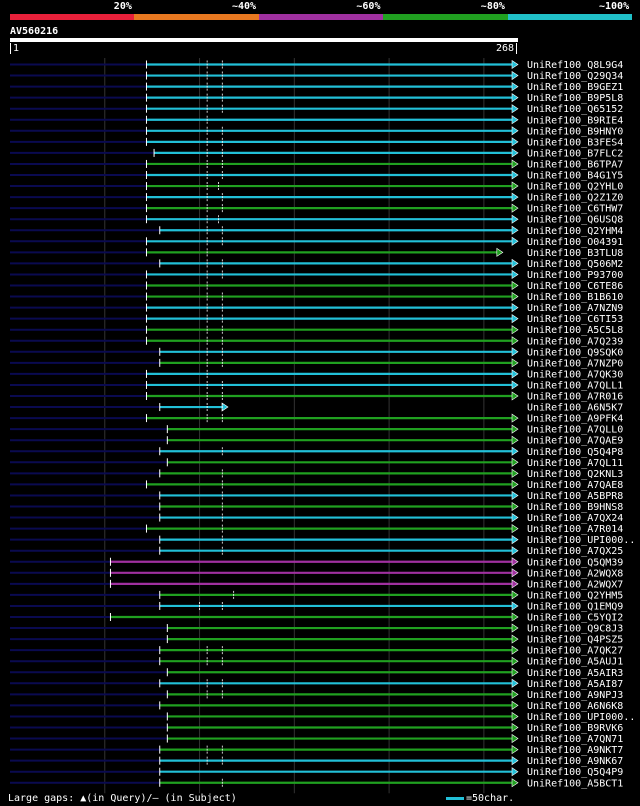 This screenshot has height=806, width=640. I want to click on hit-name: UniRef100_B9GEZ1, so click(575, 87).